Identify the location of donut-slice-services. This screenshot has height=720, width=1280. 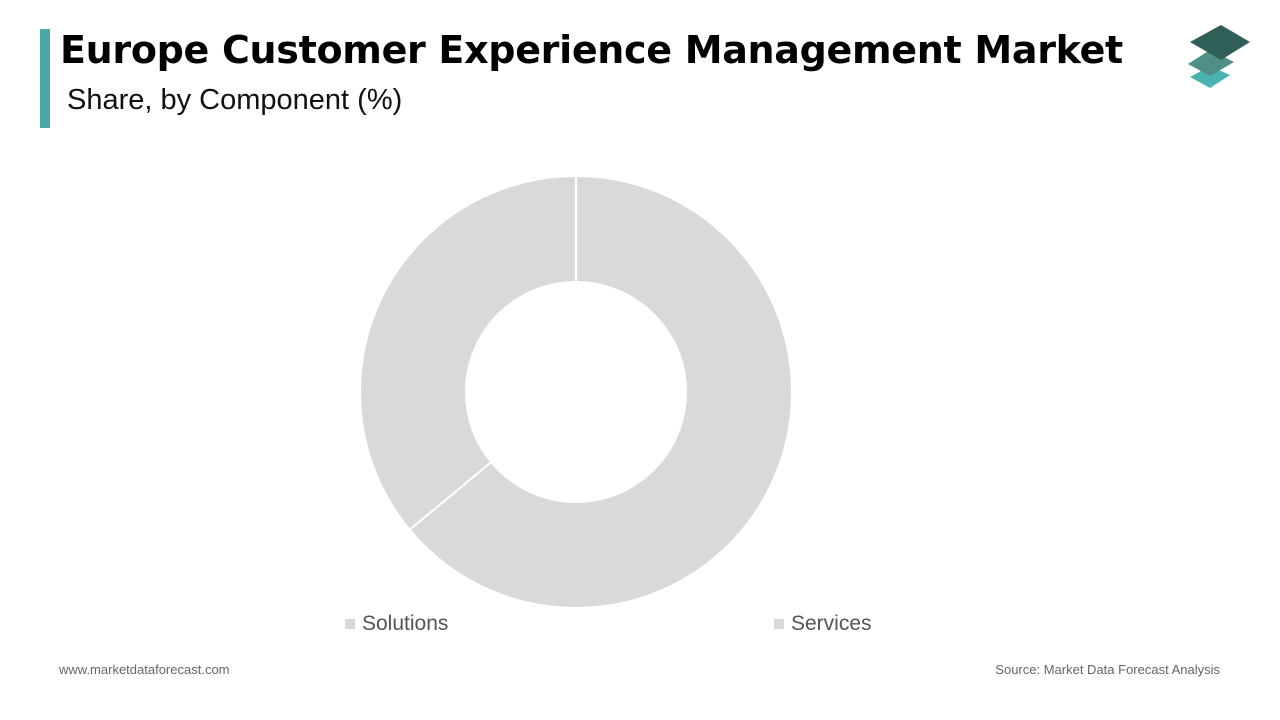
(468, 353).